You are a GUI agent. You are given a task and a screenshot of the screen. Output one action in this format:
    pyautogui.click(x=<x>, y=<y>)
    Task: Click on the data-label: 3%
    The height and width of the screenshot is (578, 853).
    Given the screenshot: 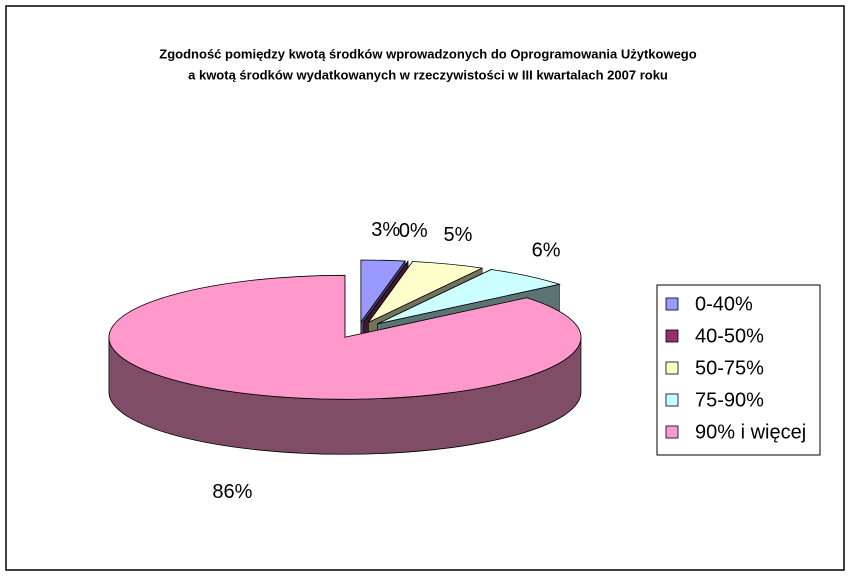 What is the action you would take?
    pyautogui.click(x=385, y=230)
    